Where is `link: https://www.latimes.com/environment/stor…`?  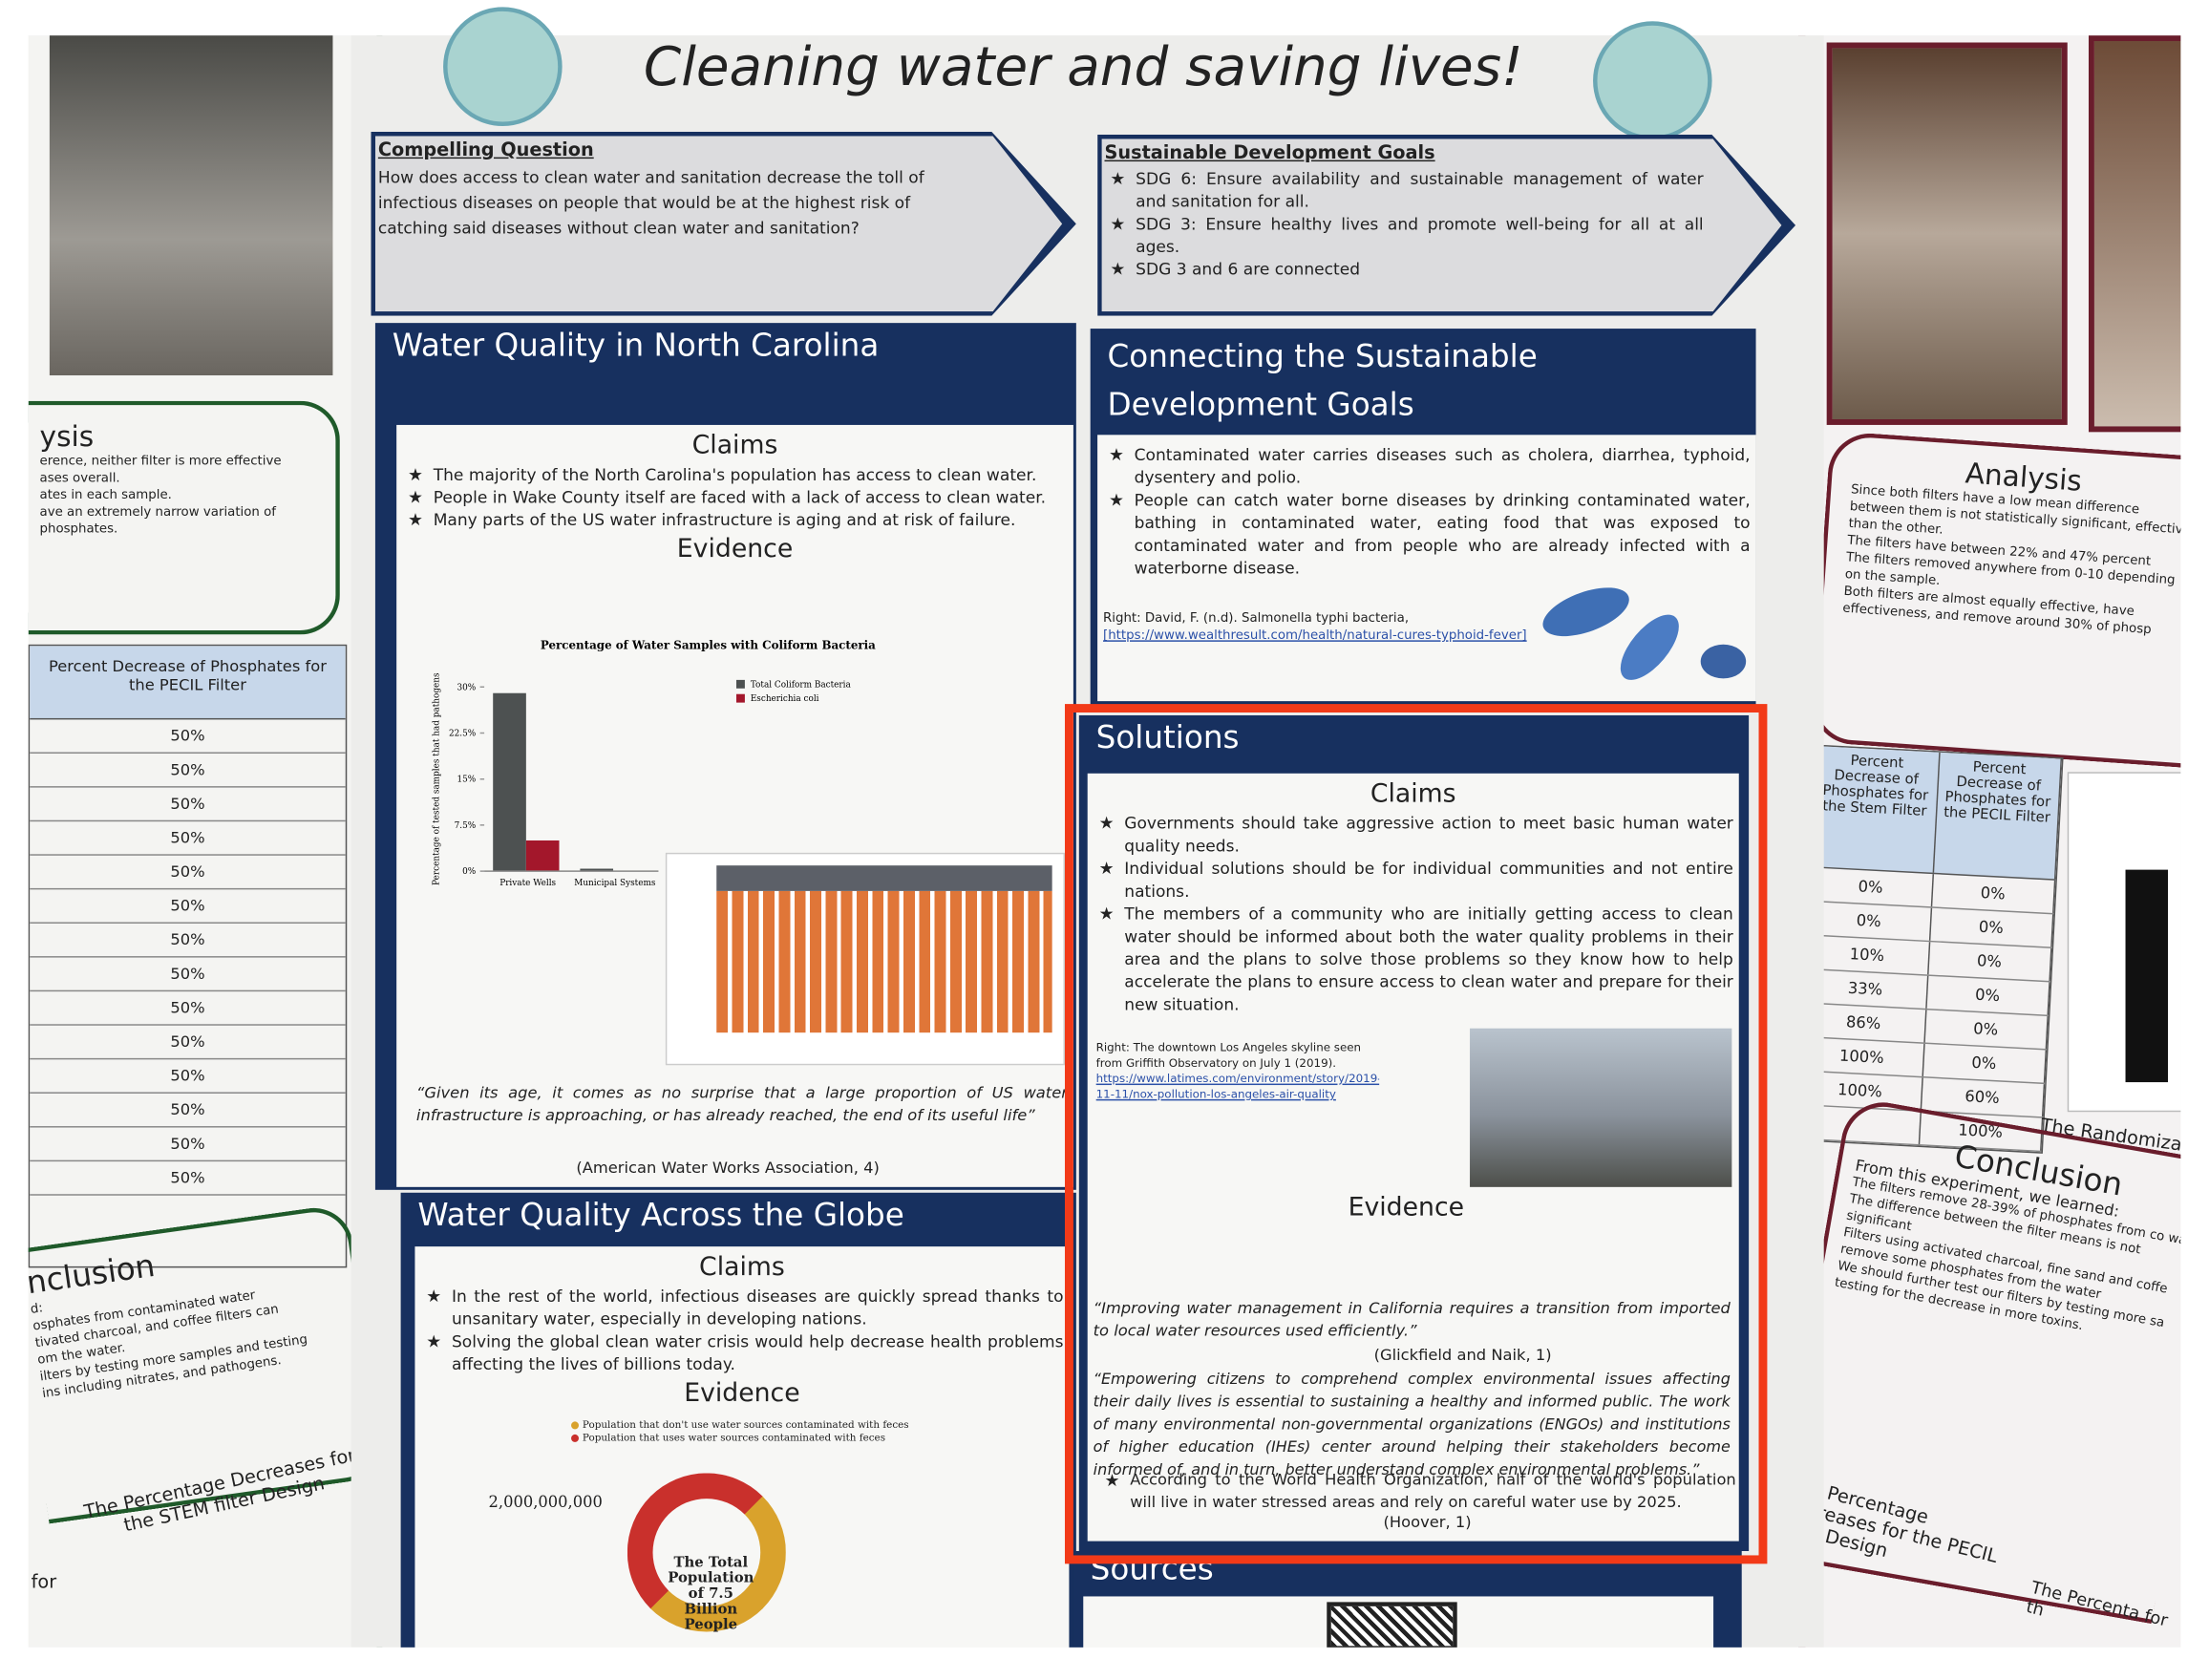
link: https://www.latimes.com/environment/stor… is located at coordinates (1237, 1086).